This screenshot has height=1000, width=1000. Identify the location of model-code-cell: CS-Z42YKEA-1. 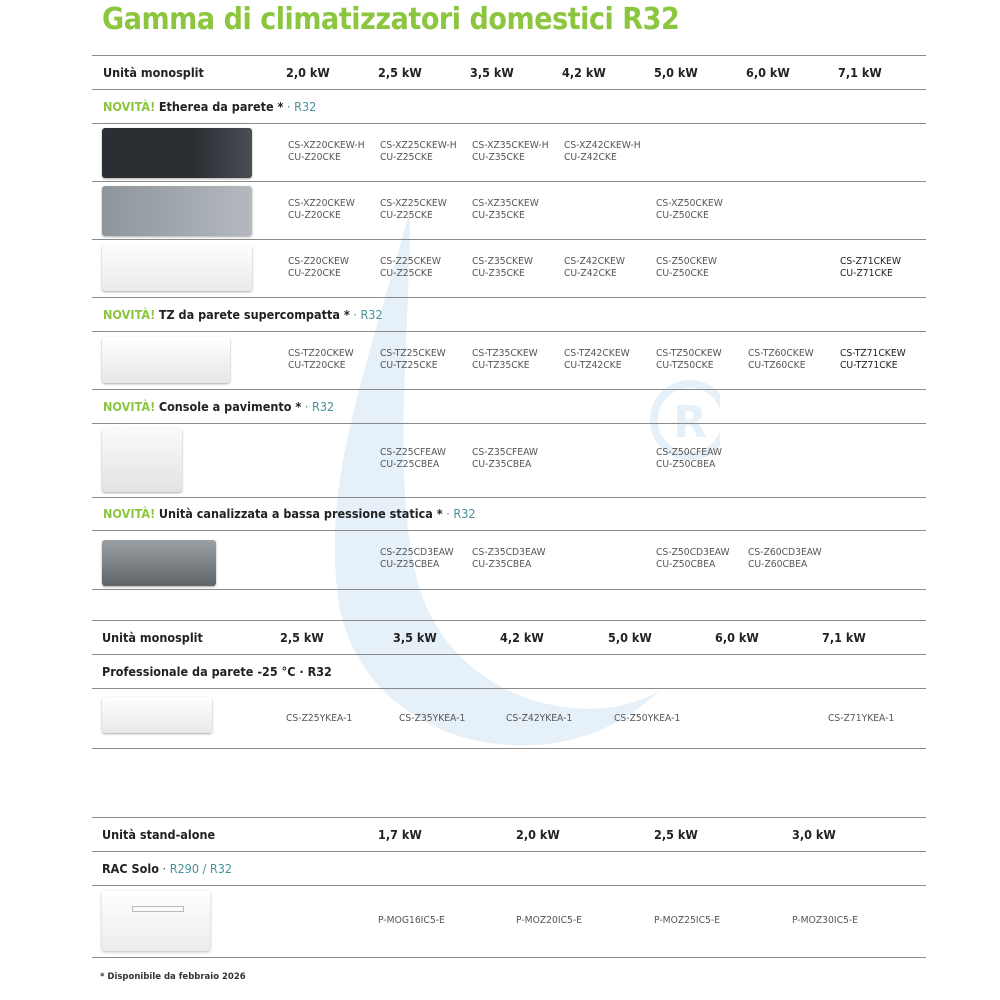
(539, 718).